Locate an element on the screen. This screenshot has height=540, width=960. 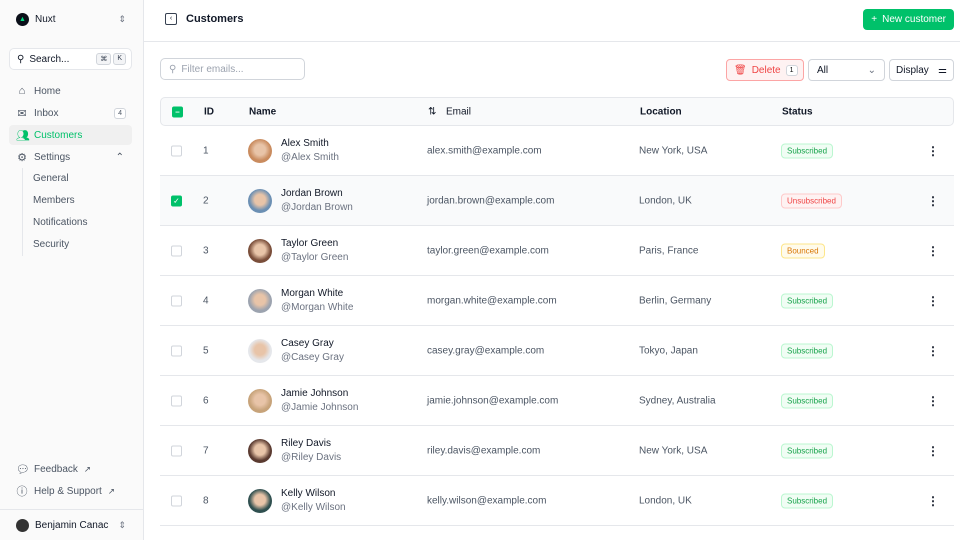
table-header: – ID Name ⇅ Email Location Status is located at coordinates (557, 111).